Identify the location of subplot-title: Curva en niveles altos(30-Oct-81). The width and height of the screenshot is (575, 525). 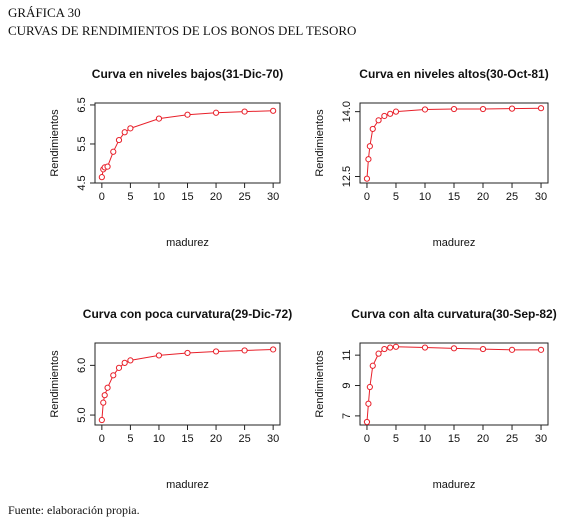
(453, 74).